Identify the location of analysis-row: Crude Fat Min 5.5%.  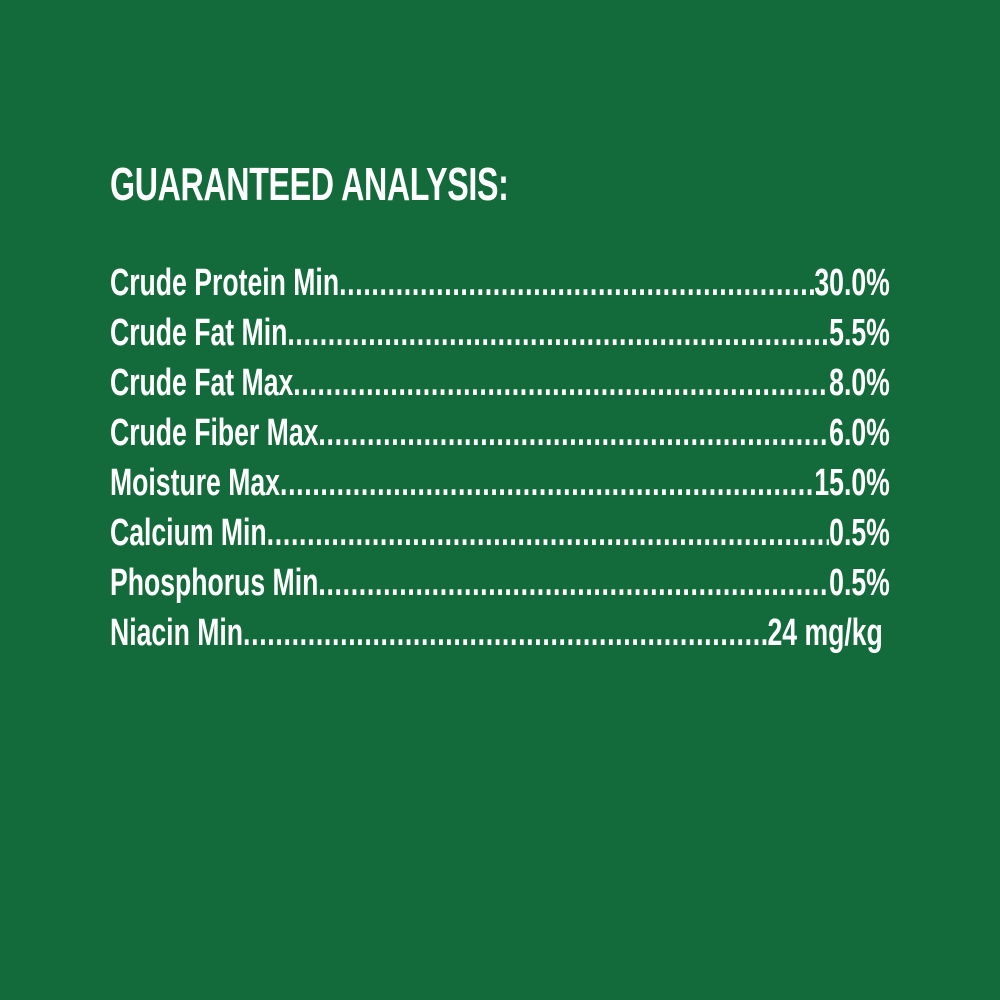
(500, 333).